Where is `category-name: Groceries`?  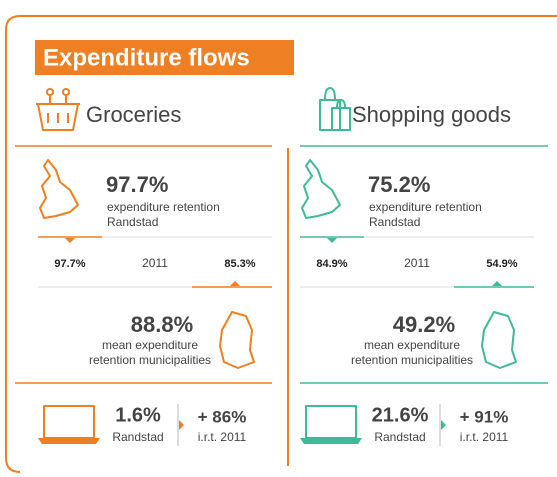
category-name: Groceries is located at coordinates (133, 114).